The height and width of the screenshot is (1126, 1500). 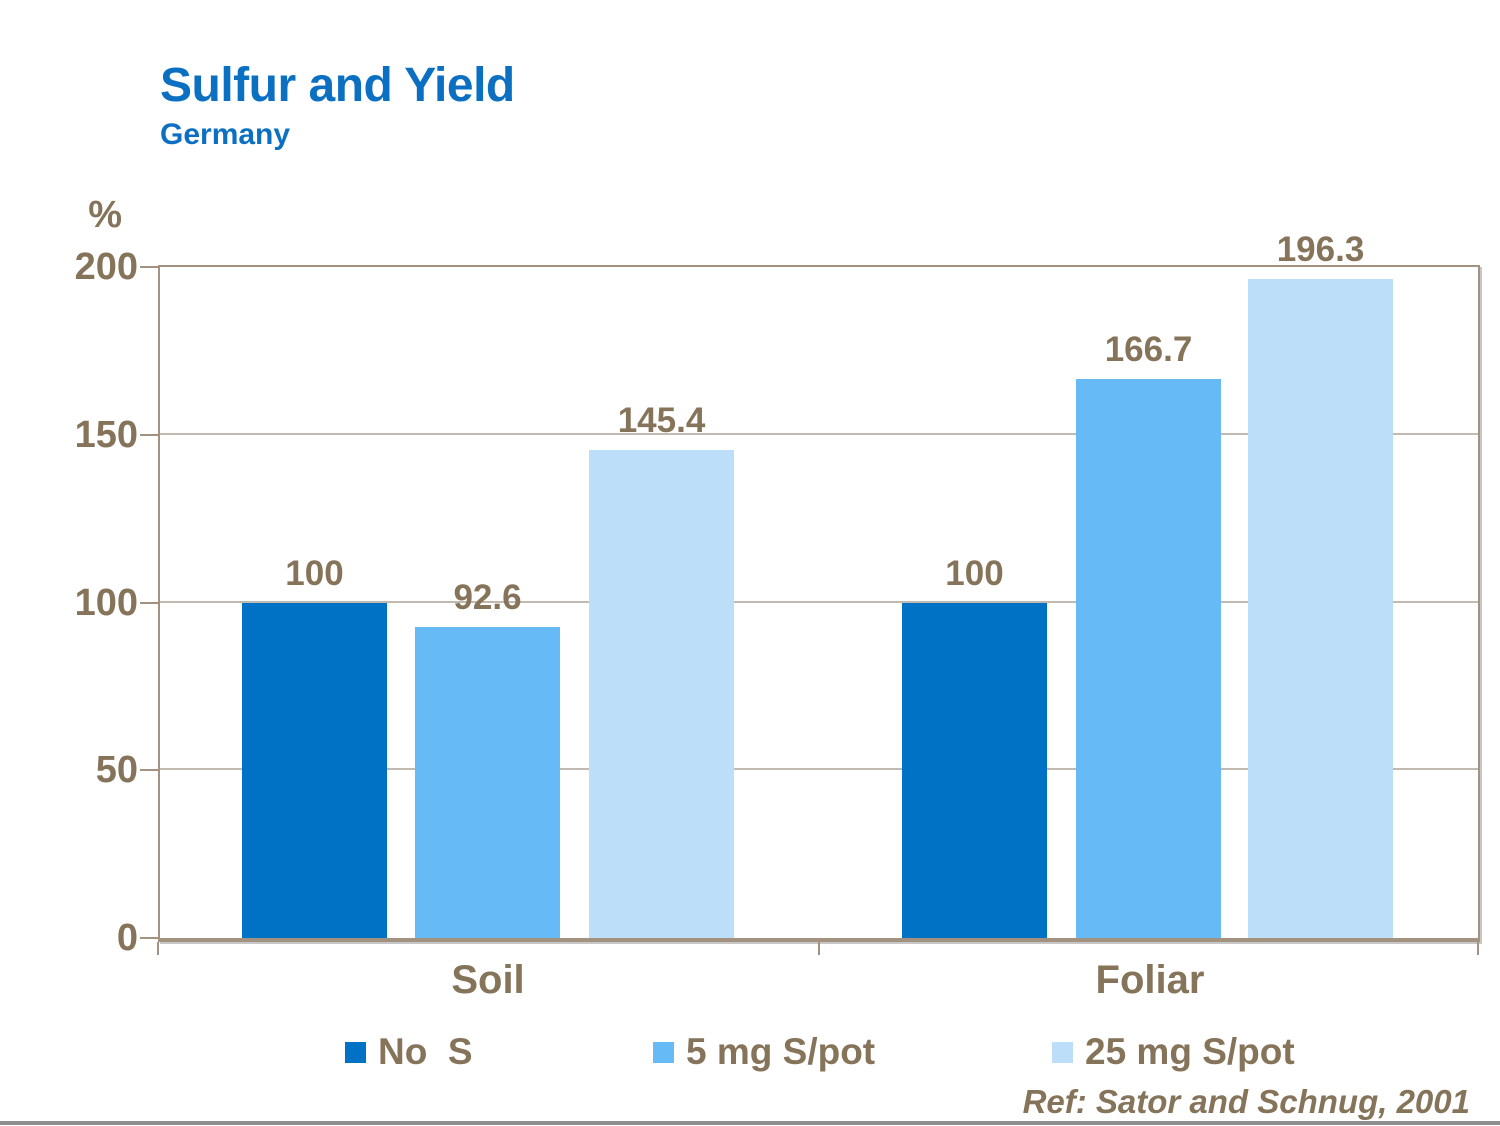 What do you see at coordinates (225, 134) in the screenshot?
I see `slide-subtitle: Germany` at bounding box center [225, 134].